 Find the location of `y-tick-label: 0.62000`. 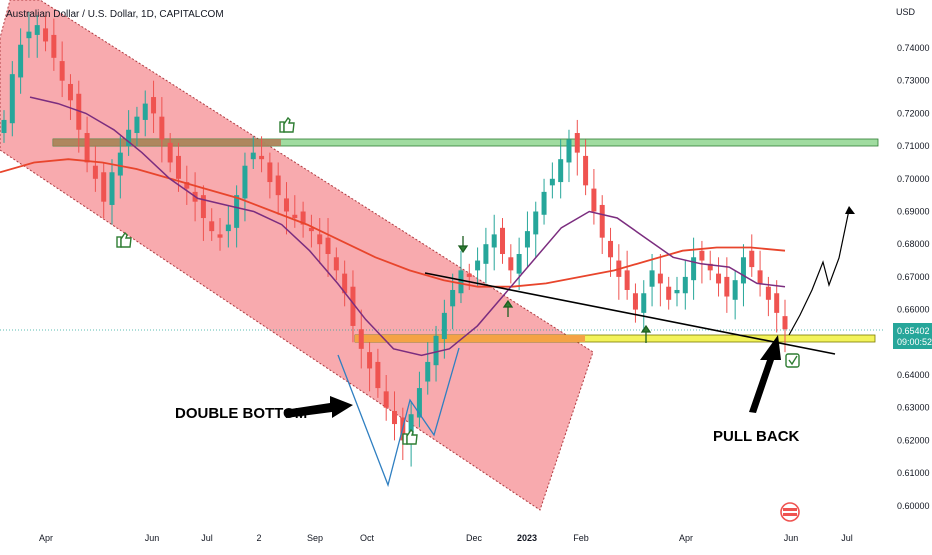

y-tick-label: 0.62000 is located at coordinates (913, 440).